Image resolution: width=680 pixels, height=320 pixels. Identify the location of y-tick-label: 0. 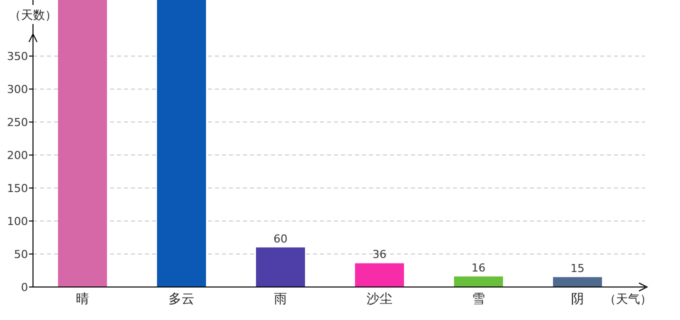
(24, 287).